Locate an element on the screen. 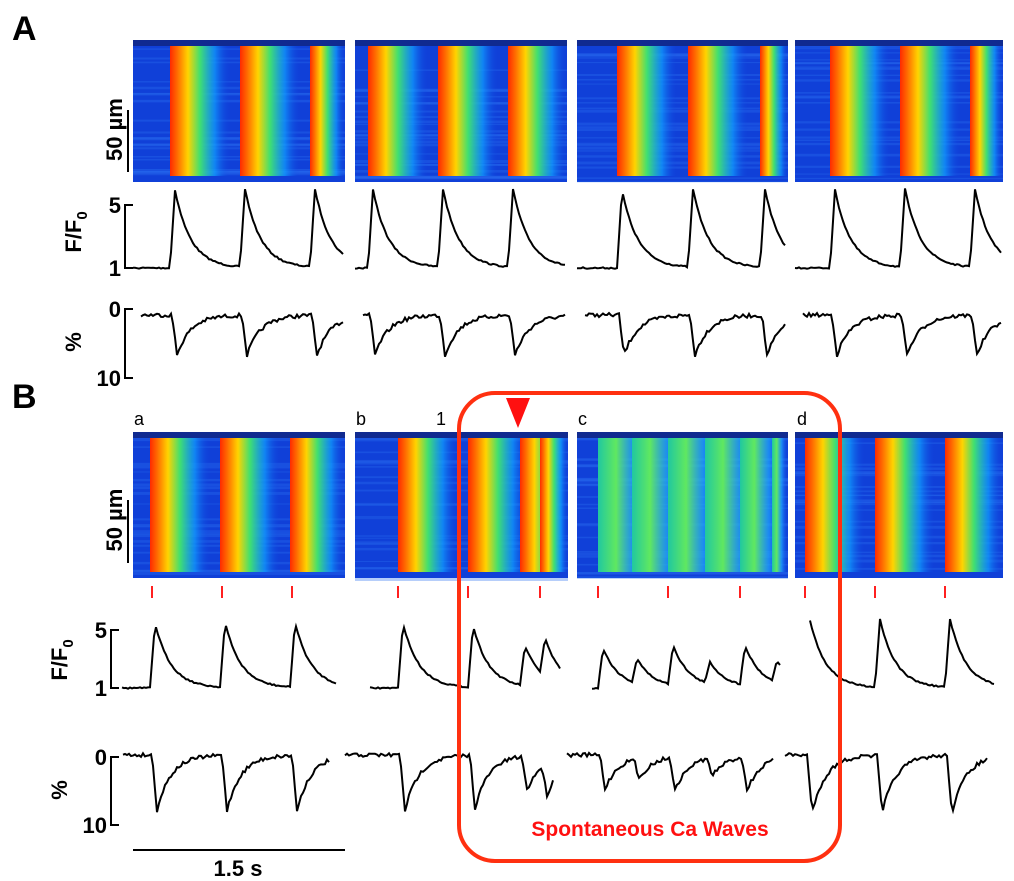  segment-label: a is located at coordinates (139, 419).